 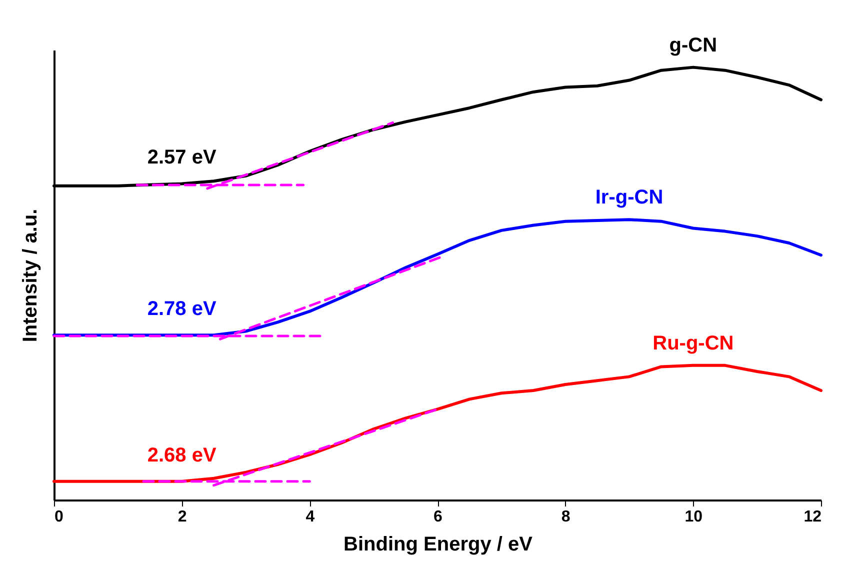 I want to click on x-tick-label: 0, so click(x=59, y=517).